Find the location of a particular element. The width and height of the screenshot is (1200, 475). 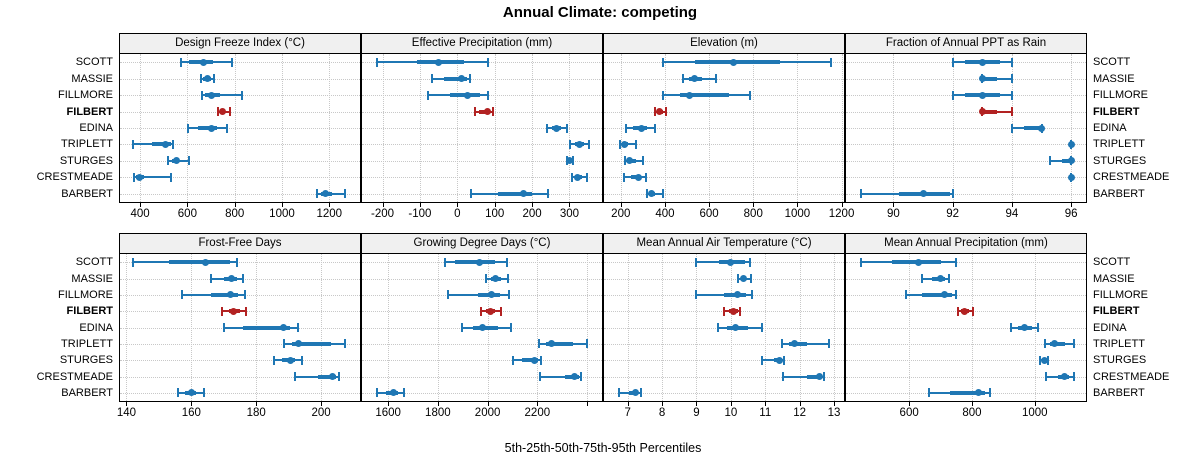

axis-tick-label: 92 is located at coordinates (953, 214).